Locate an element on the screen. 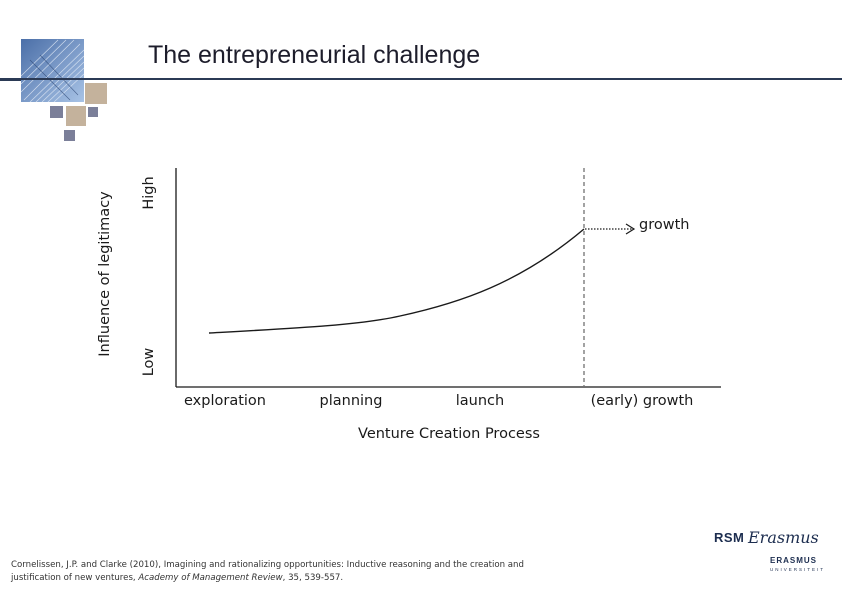 This screenshot has width=842, height=595. y-axis-title: Influence of legitimacy is located at coordinates (105, 274).